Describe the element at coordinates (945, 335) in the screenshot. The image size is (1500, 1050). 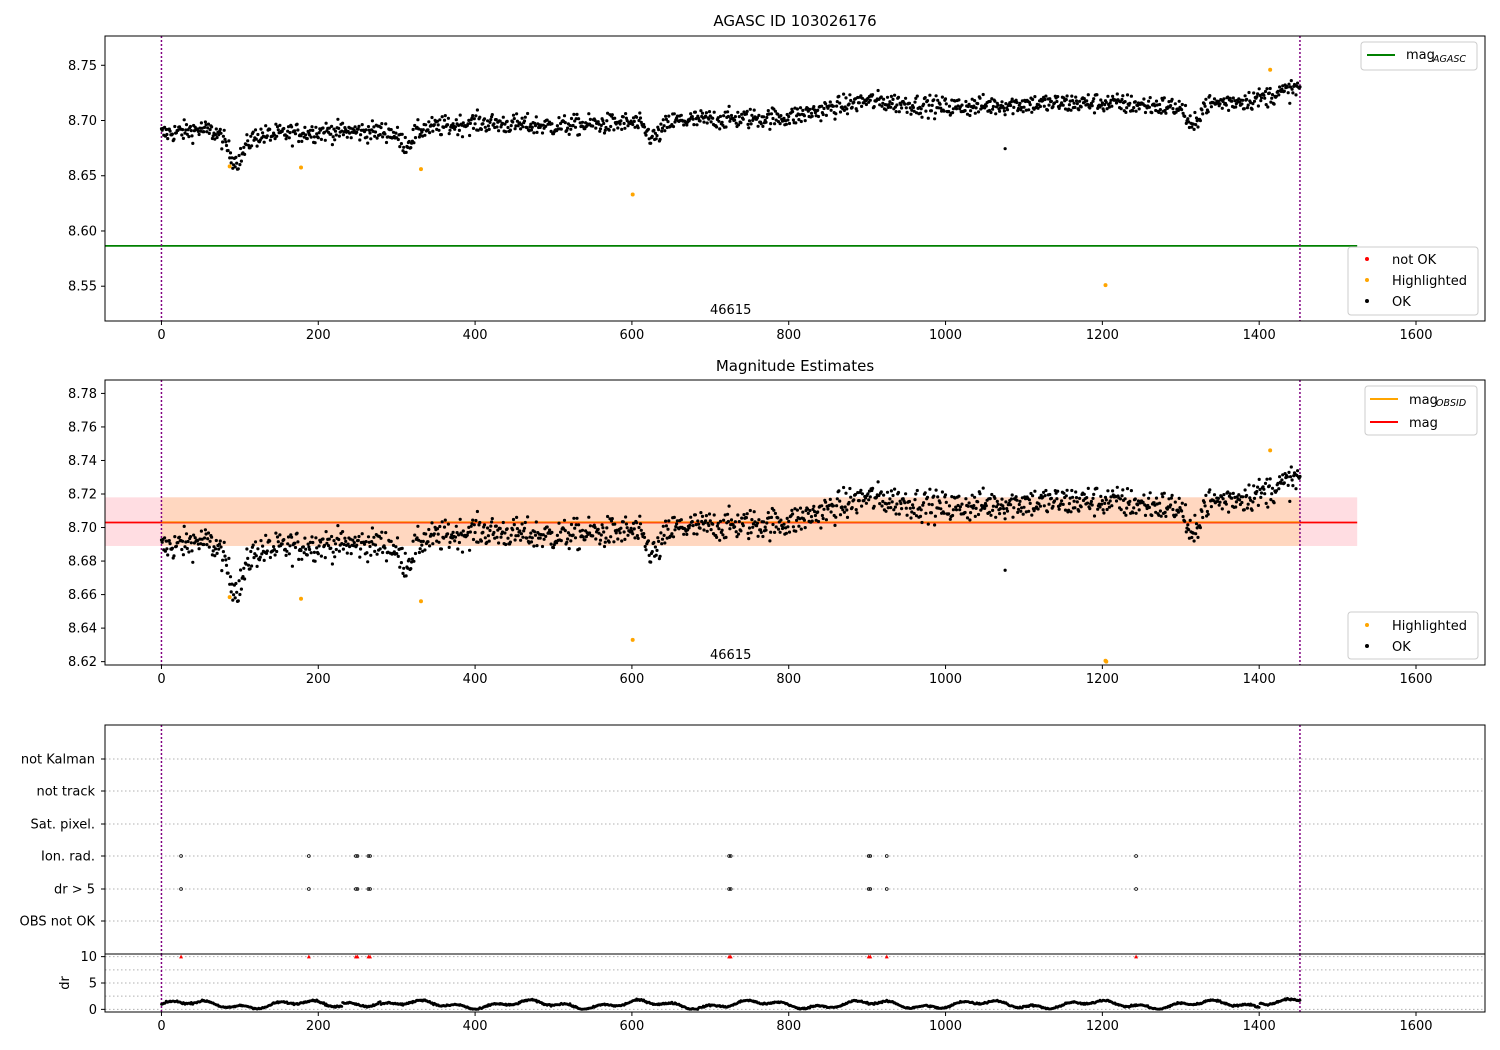
I see `x-tick-label: 1000` at that location.